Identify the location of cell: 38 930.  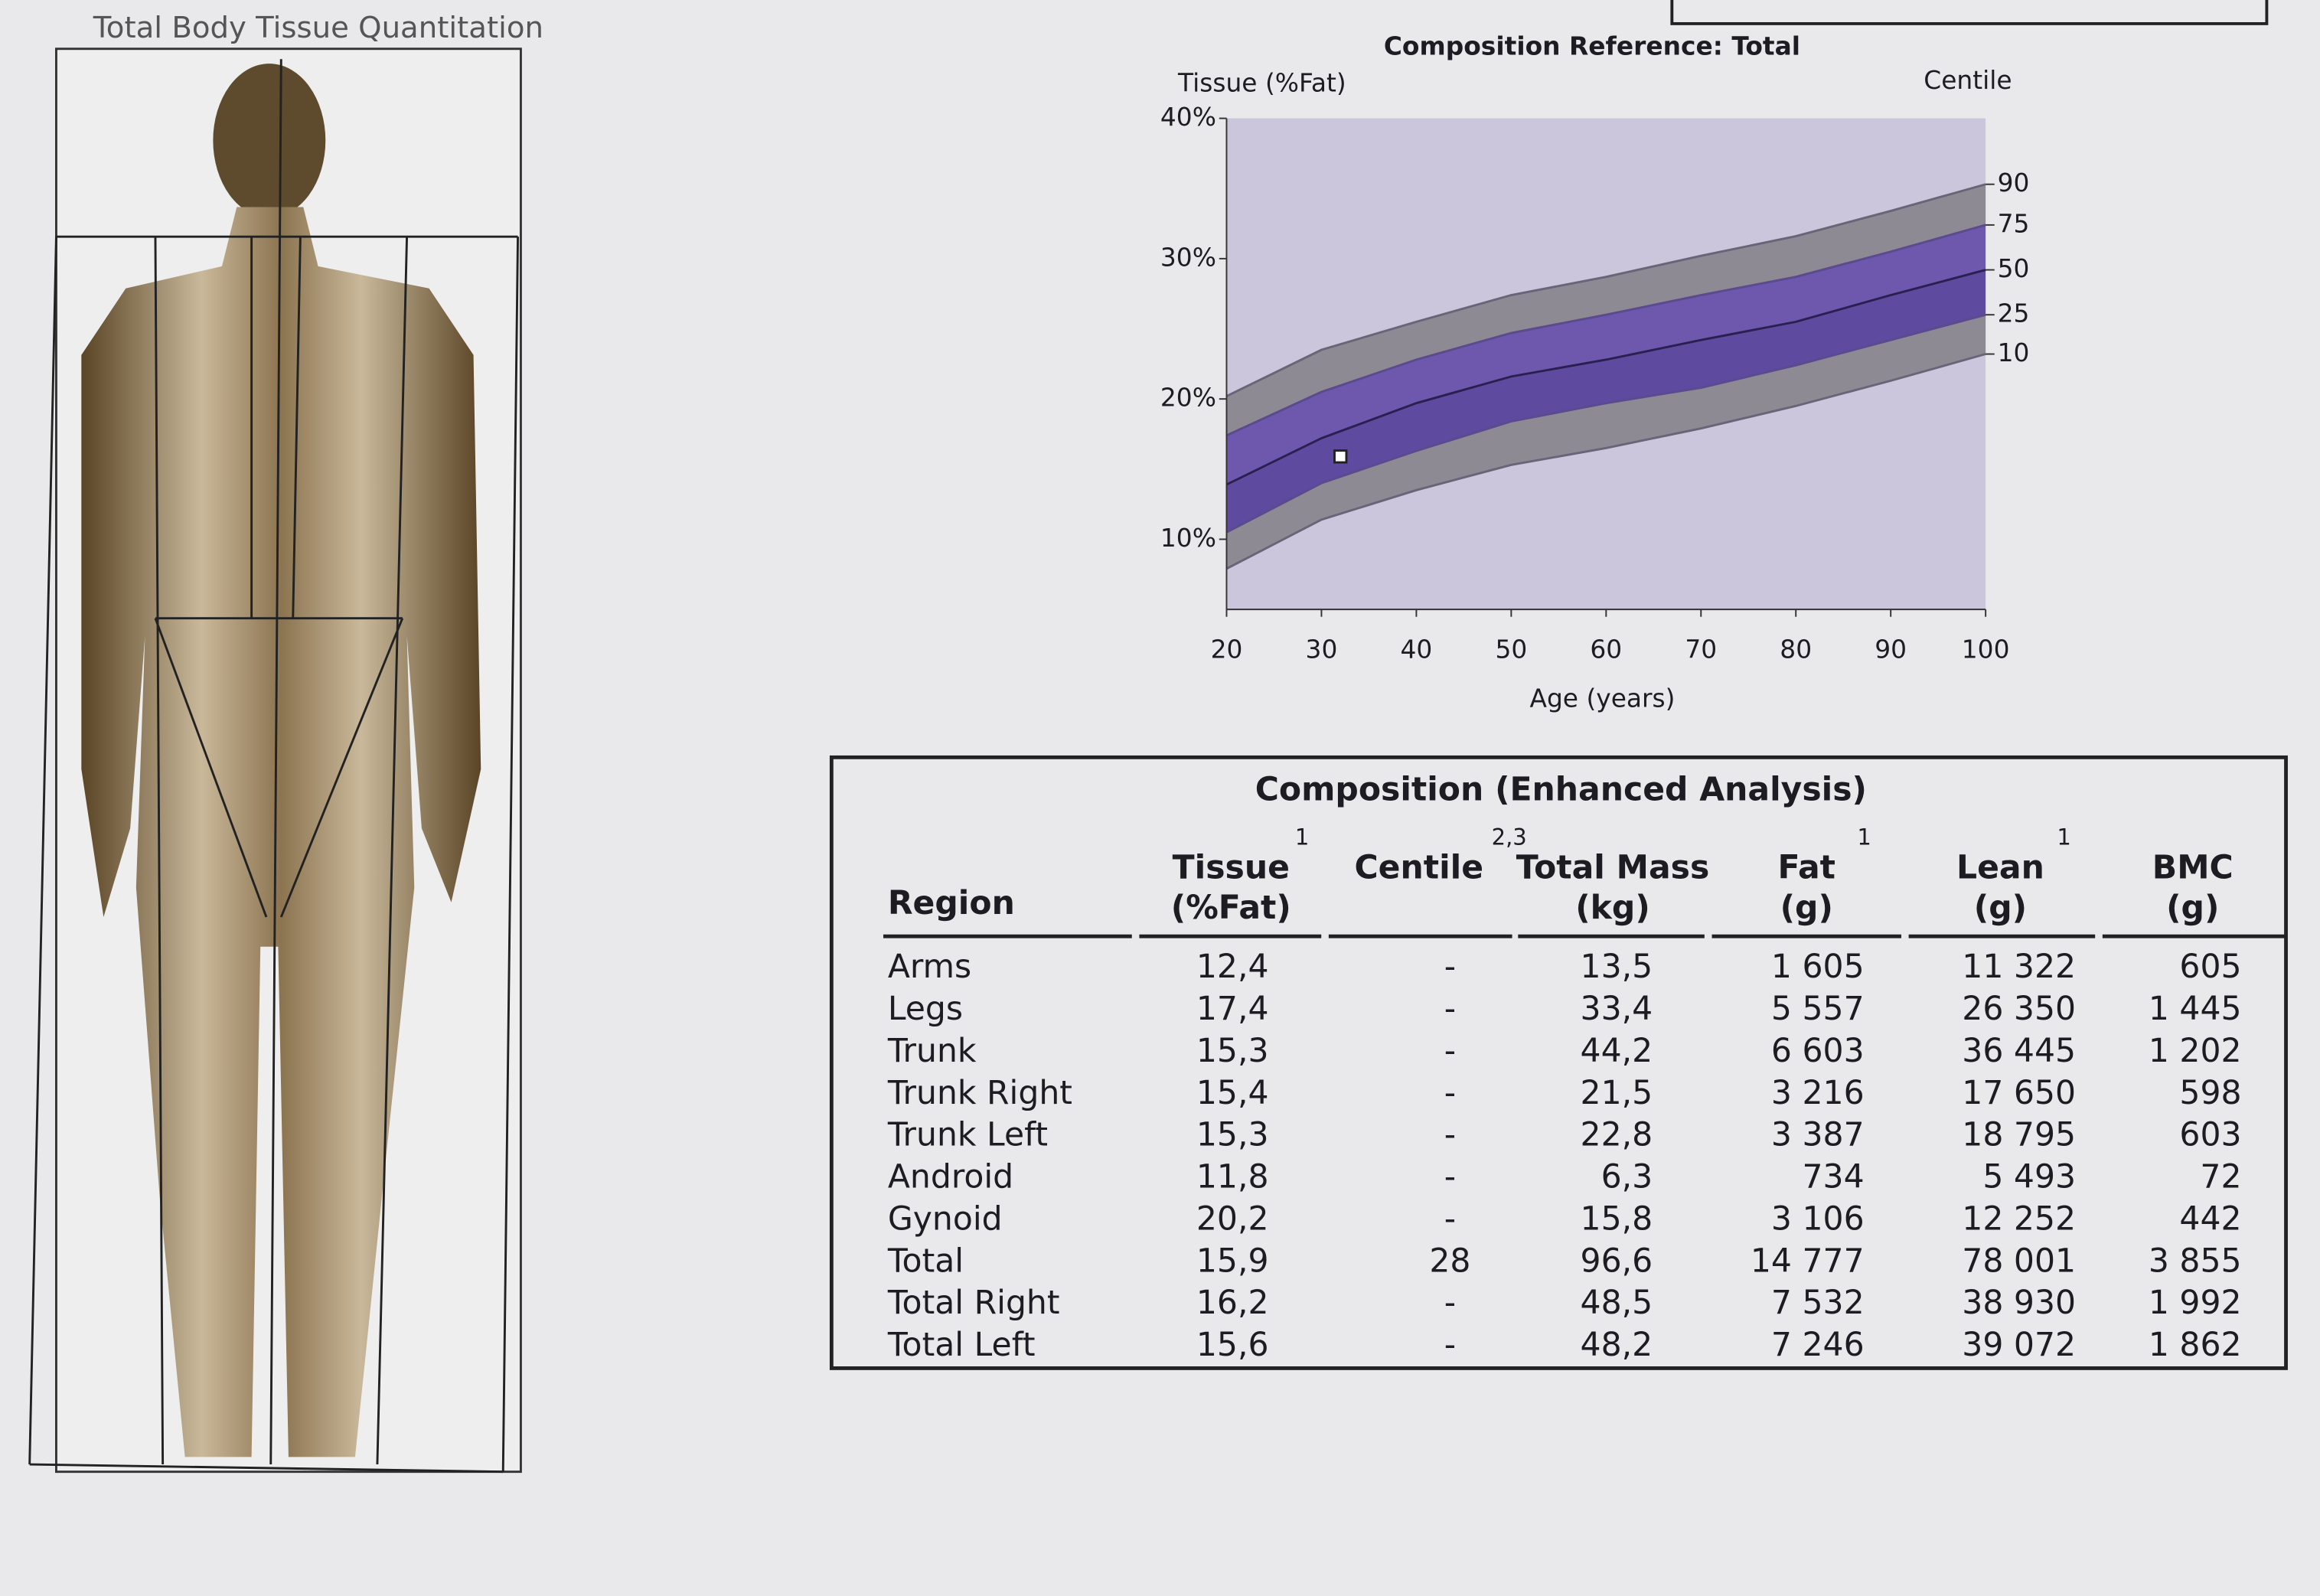
(2019, 1303).